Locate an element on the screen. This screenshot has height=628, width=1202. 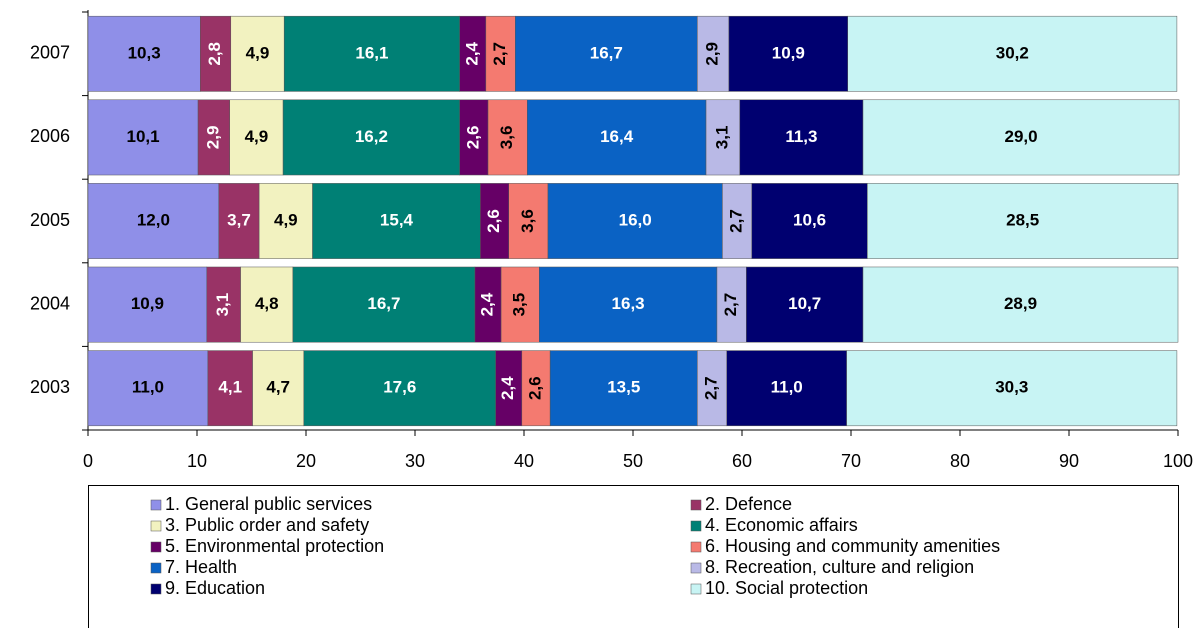
value-label: 15,4 is located at coordinates (397, 219).